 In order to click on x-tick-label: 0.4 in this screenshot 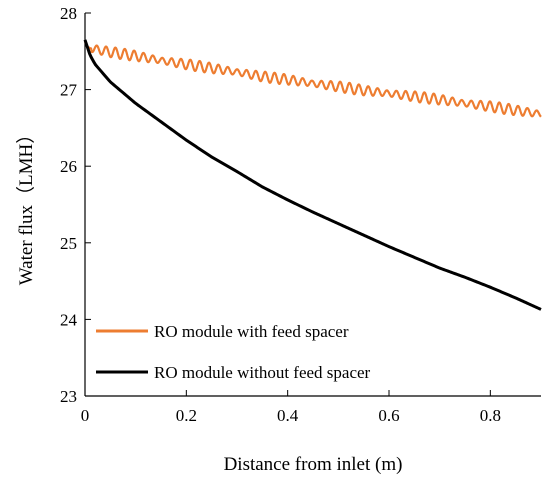, I will do `click(288, 415)`.